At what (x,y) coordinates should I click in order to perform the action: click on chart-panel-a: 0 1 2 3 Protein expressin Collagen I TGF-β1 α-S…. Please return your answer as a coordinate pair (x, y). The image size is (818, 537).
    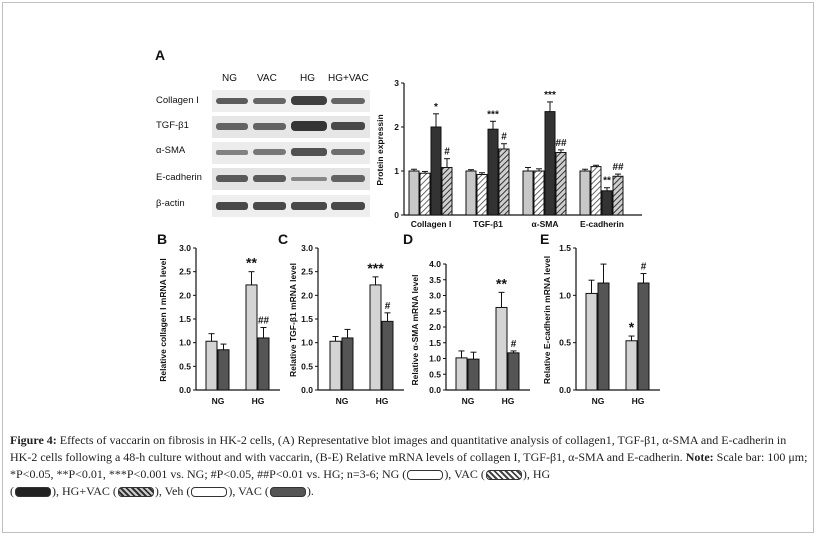
    Looking at the image, I should click on (508, 153).